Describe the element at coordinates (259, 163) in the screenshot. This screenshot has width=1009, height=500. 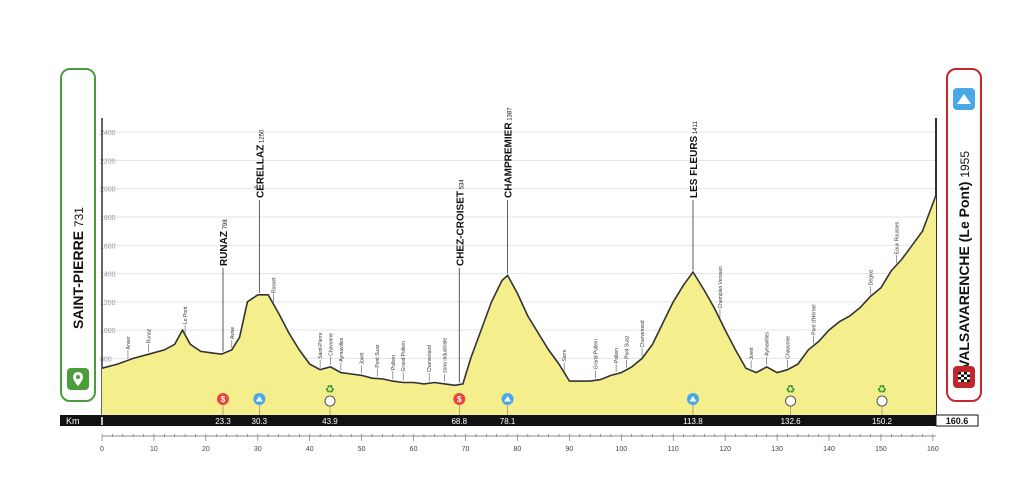
I see `summit-label: CÉRELLAZ 1250` at that location.